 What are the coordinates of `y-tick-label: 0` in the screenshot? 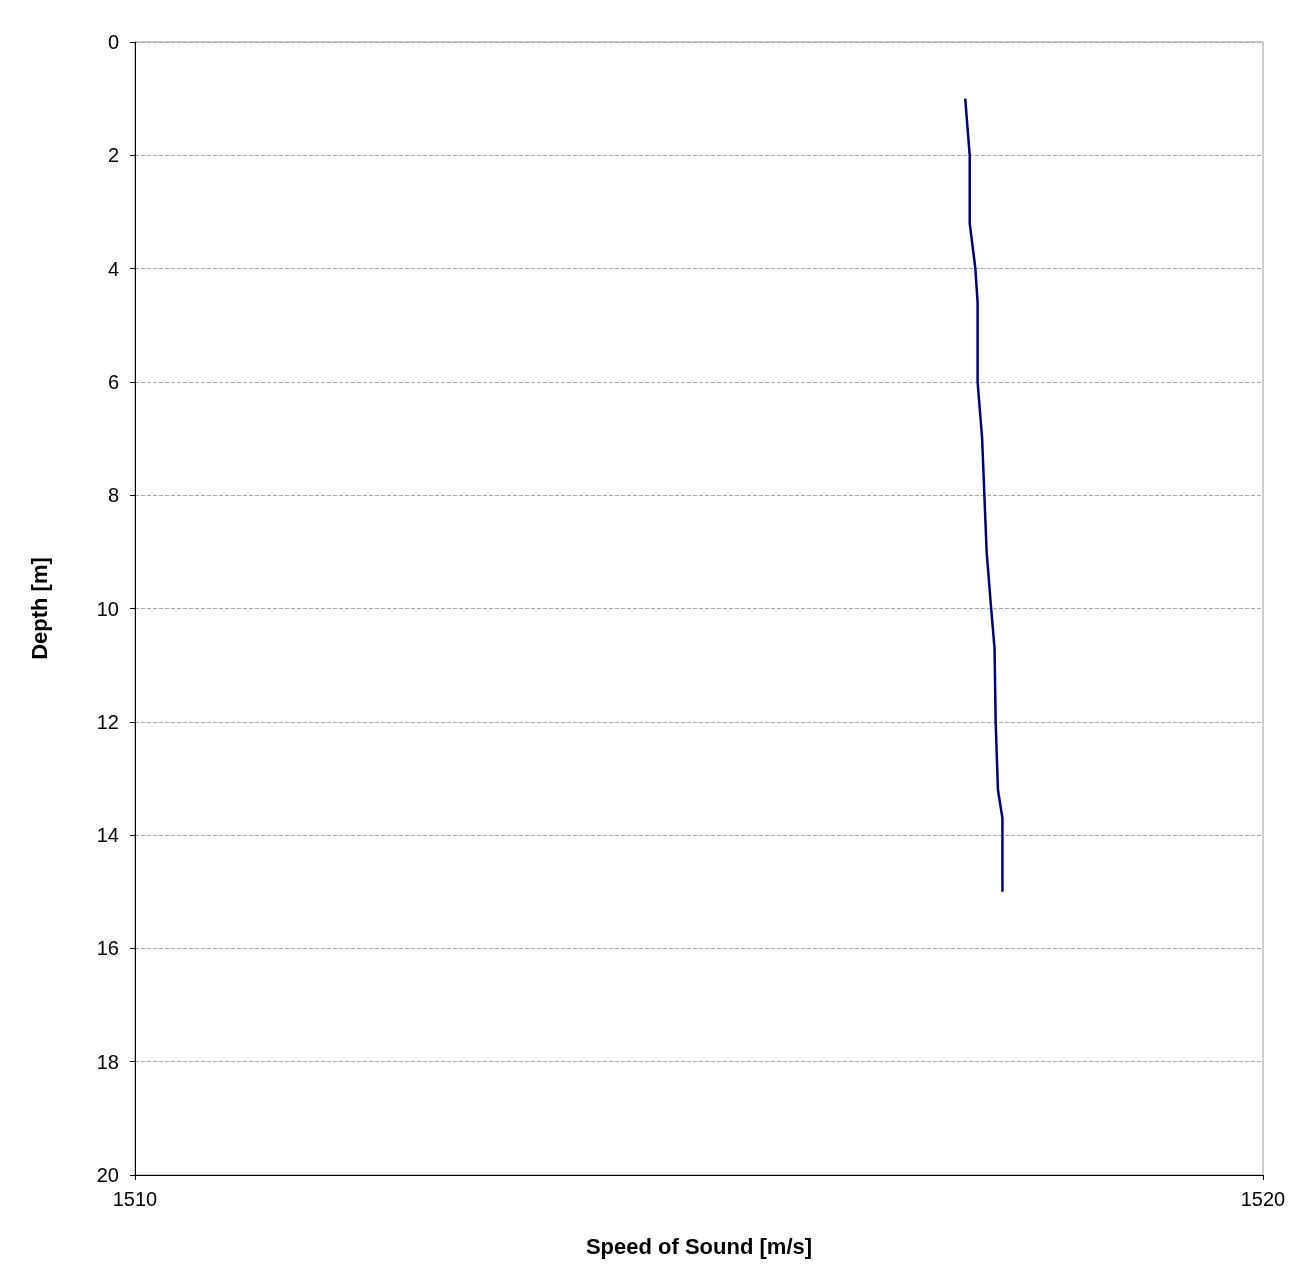 It's located at (113, 42).